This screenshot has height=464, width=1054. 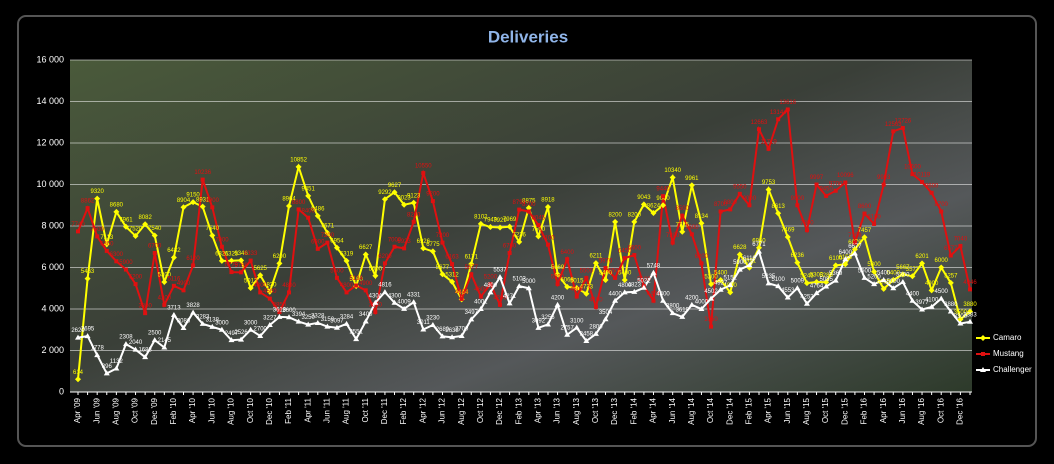 I want to click on data-label: 8624, so click(x=654, y=207).